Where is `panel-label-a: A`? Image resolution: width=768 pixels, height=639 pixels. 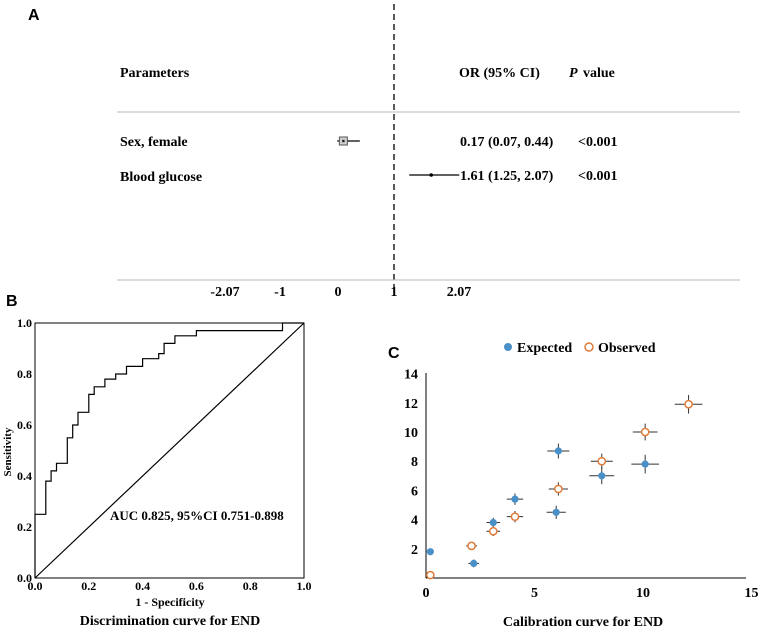 panel-label-a: A is located at coordinates (34, 15).